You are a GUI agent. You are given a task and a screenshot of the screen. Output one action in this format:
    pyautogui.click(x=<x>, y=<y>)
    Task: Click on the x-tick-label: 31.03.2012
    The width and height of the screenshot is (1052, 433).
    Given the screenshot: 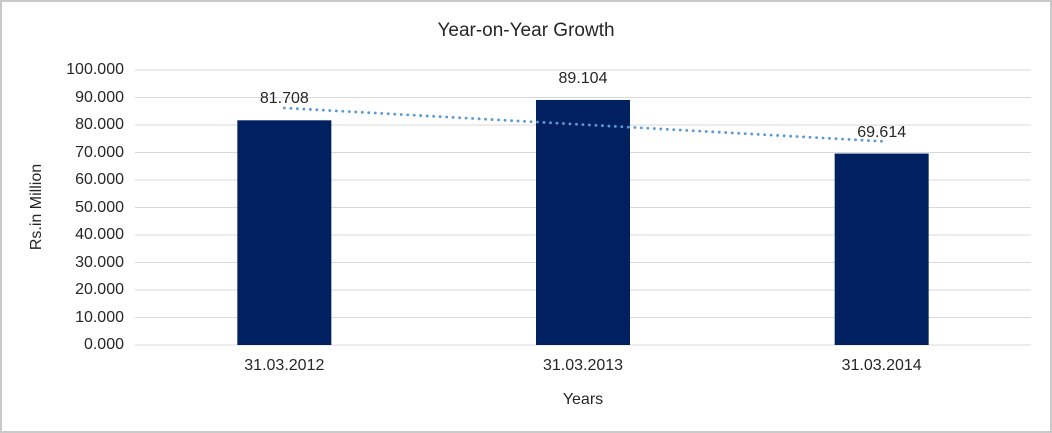 What is the action you would take?
    pyautogui.click(x=284, y=365)
    